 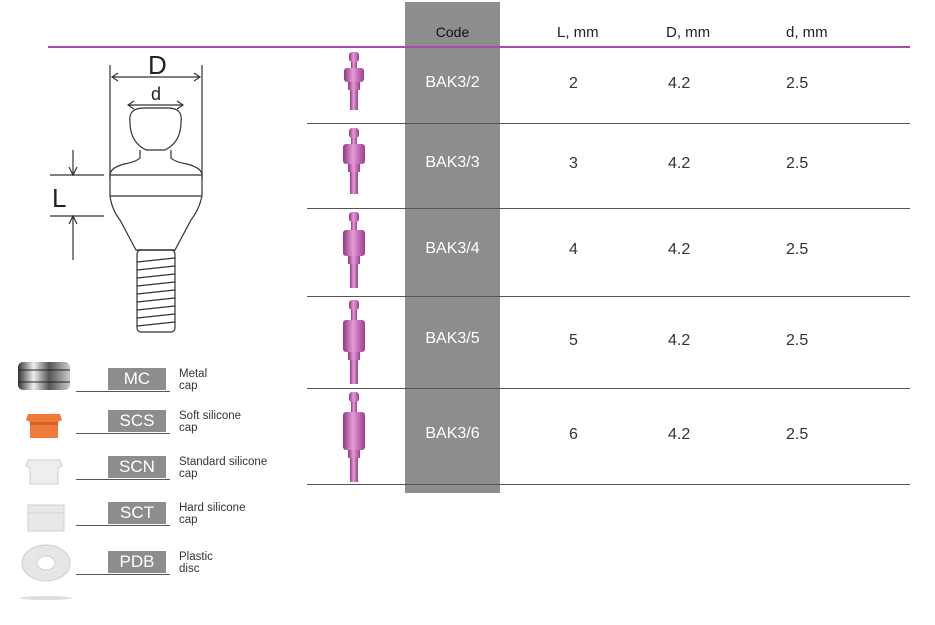 What do you see at coordinates (452, 82) in the screenshot?
I see `row-code: BAK3/2` at bounding box center [452, 82].